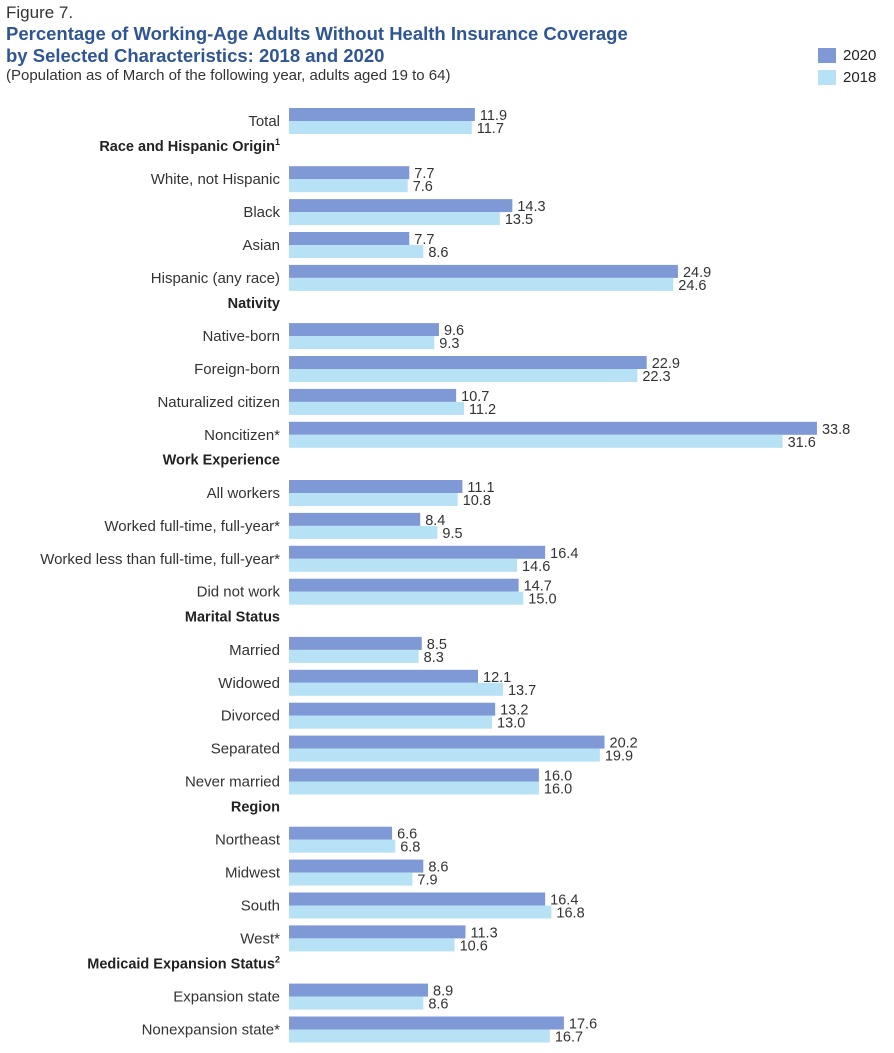  What do you see at coordinates (522, 691) in the screenshot?
I see `value-label-2018-widowed: 13.7` at bounding box center [522, 691].